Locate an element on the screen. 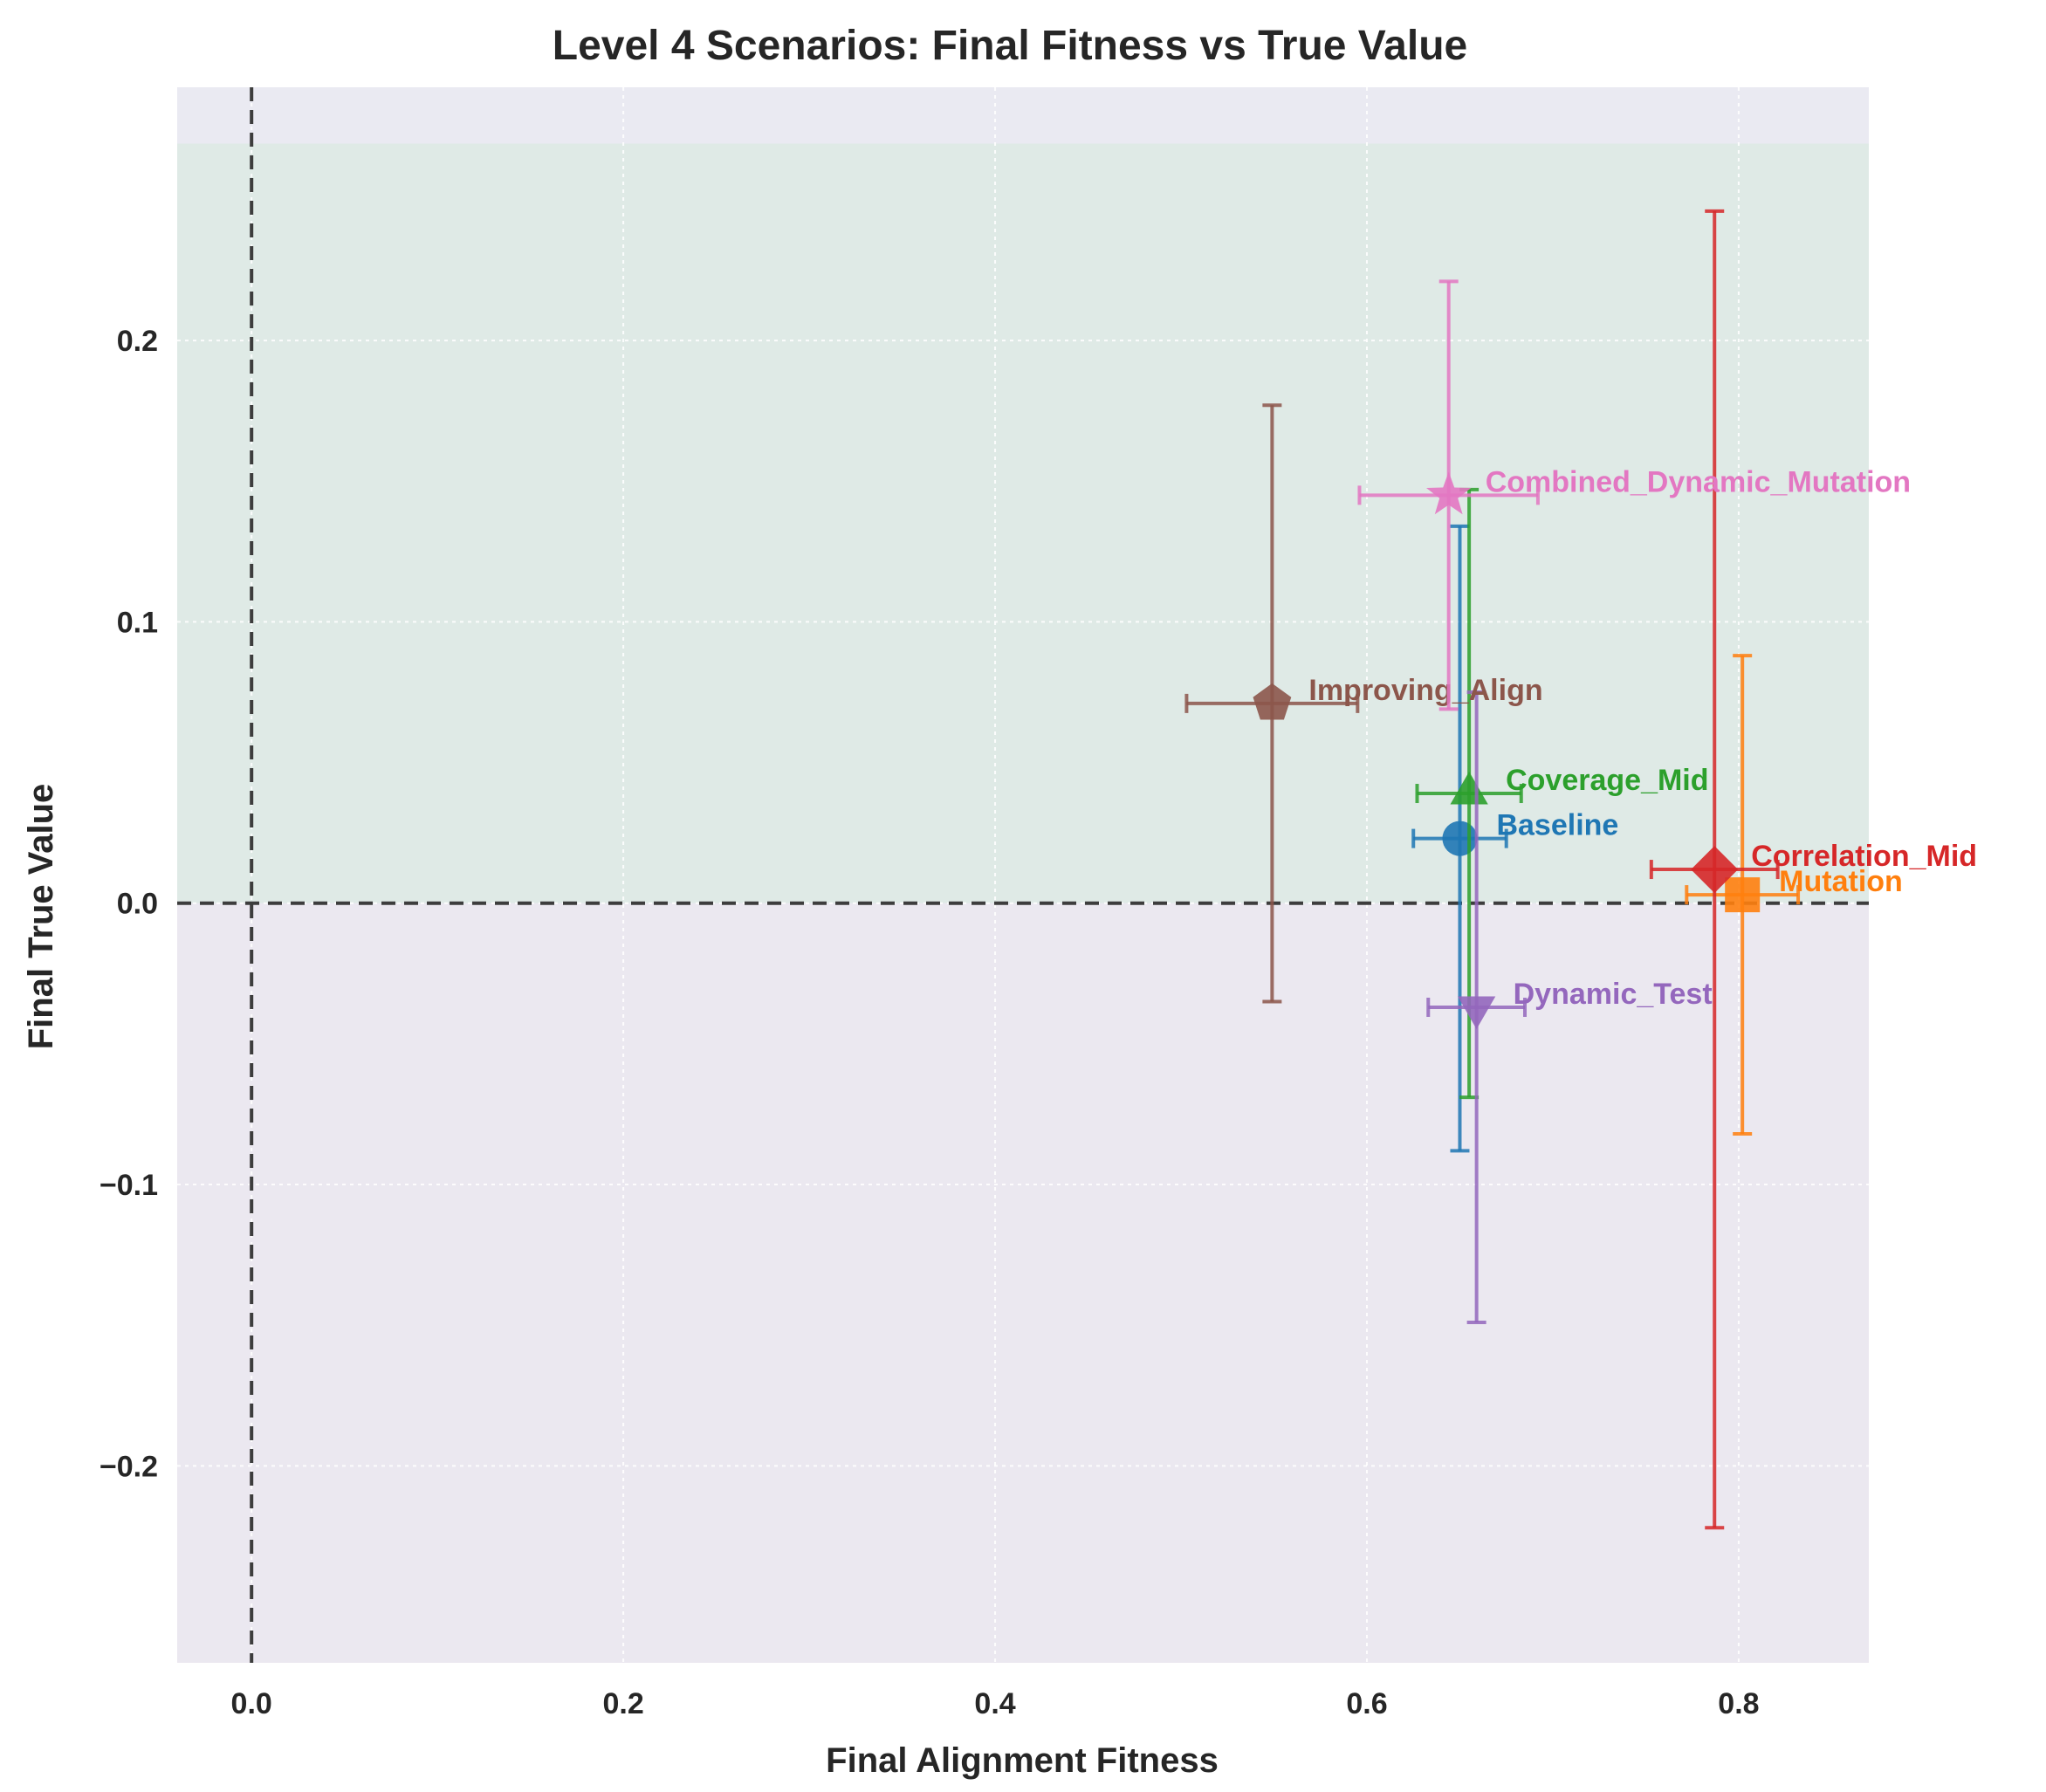  point-label: Correlation_Mid is located at coordinates (1864, 856).